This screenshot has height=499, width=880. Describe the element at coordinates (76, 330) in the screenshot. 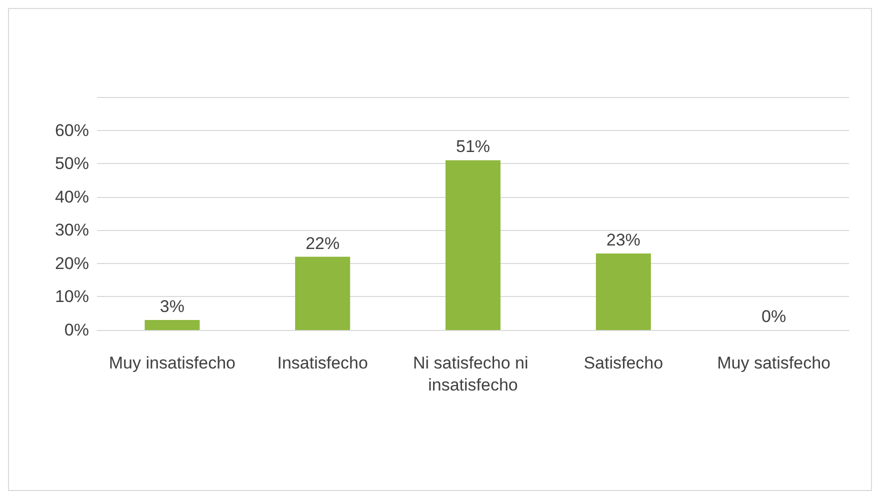

I see `y-tick-label: 0%` at that location.